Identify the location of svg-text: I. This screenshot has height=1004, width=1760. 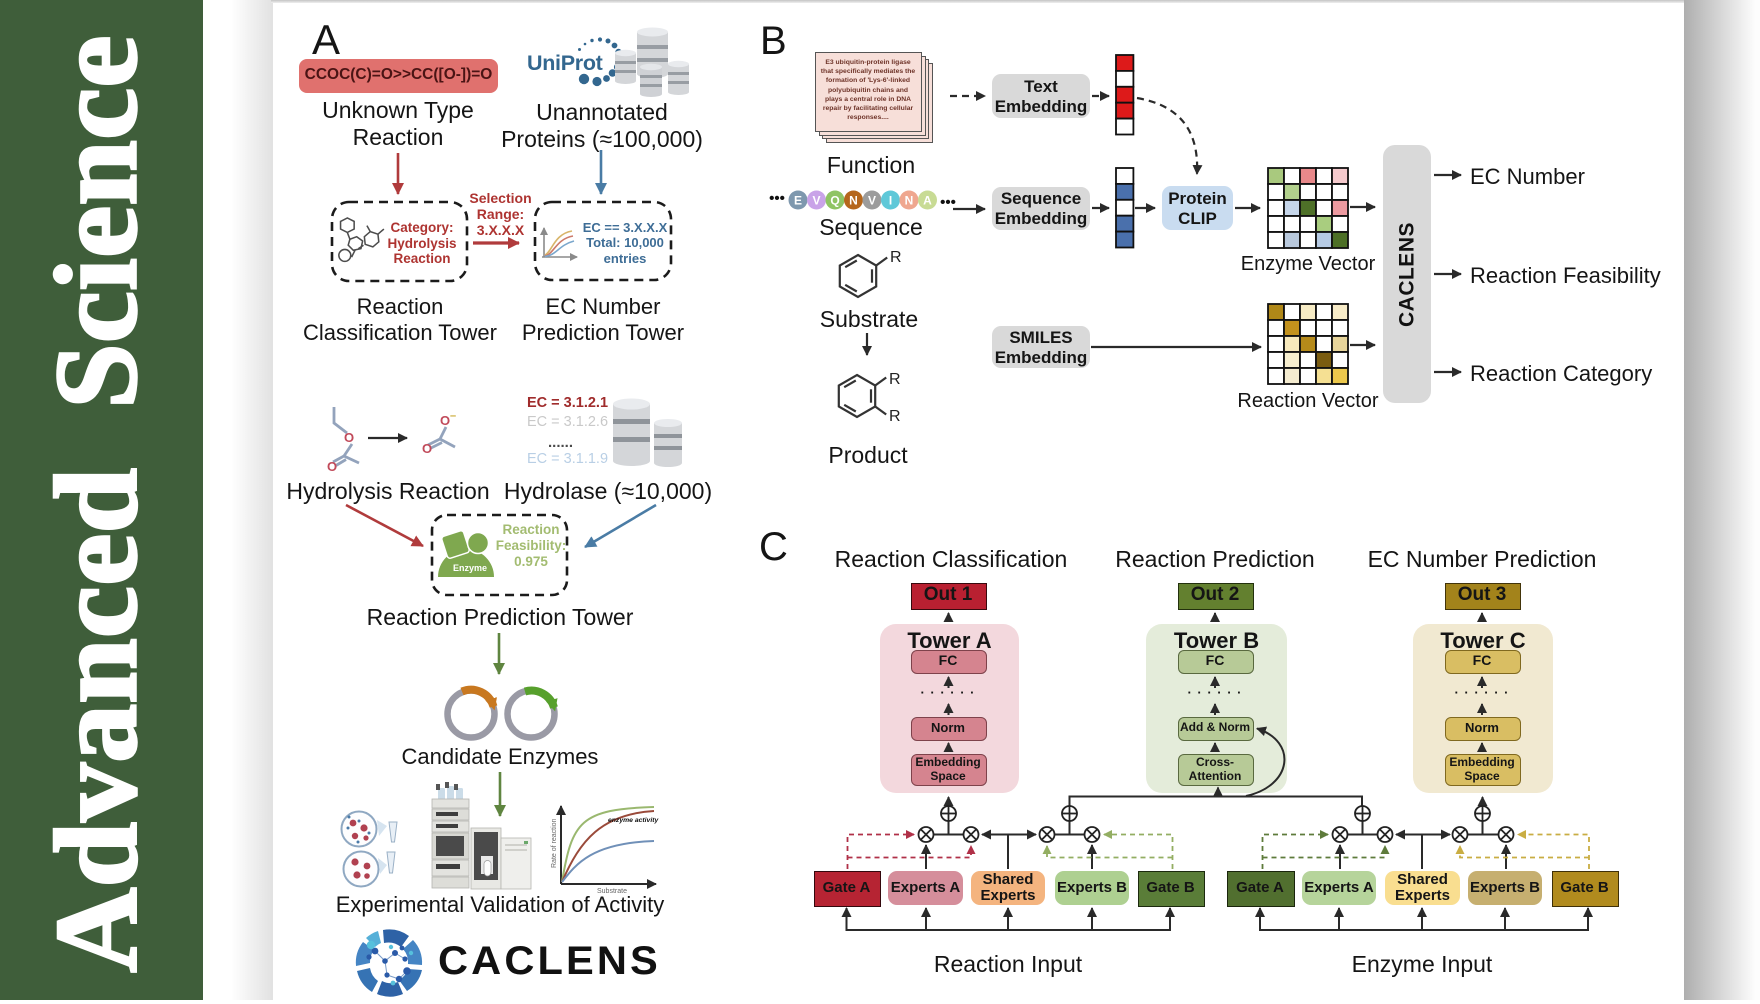
(890, 201).